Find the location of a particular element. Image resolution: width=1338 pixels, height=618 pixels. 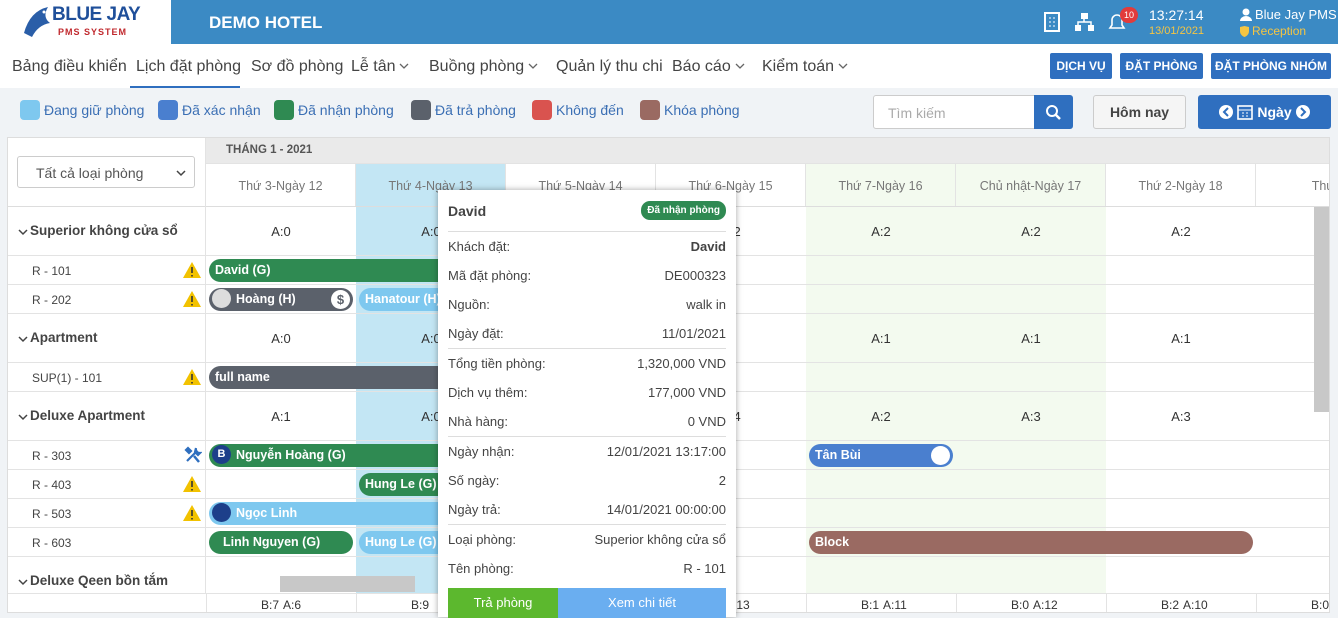

role: Reception is located at coordinates (1273, 31).